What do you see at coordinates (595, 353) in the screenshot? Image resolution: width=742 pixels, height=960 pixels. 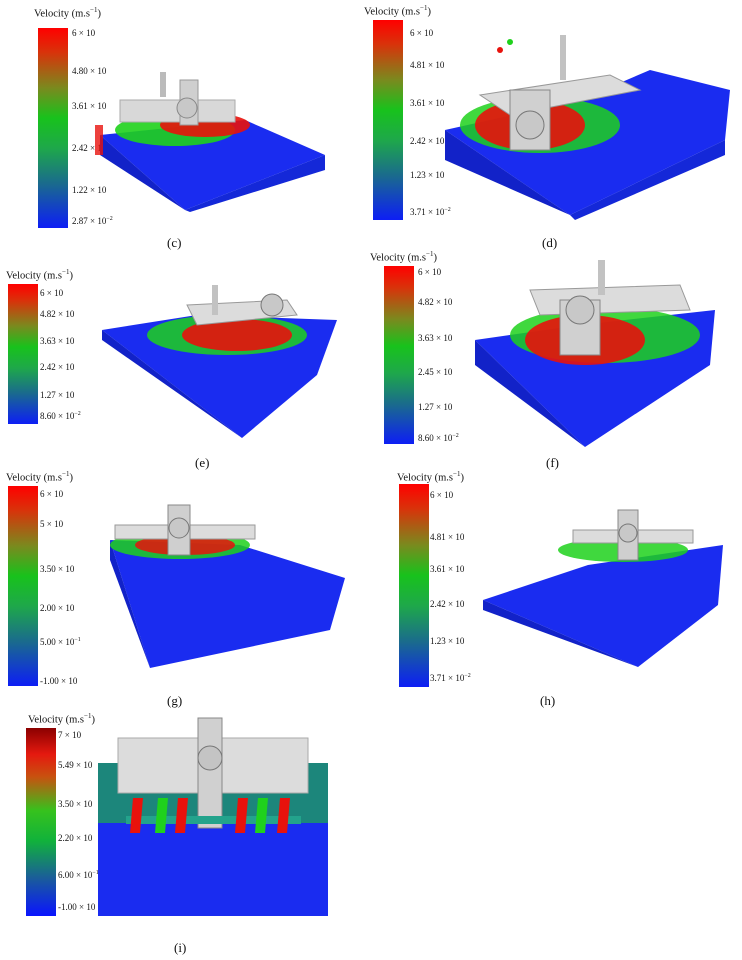 I see `simulation-scene-f` at bounding box center [595, 353].